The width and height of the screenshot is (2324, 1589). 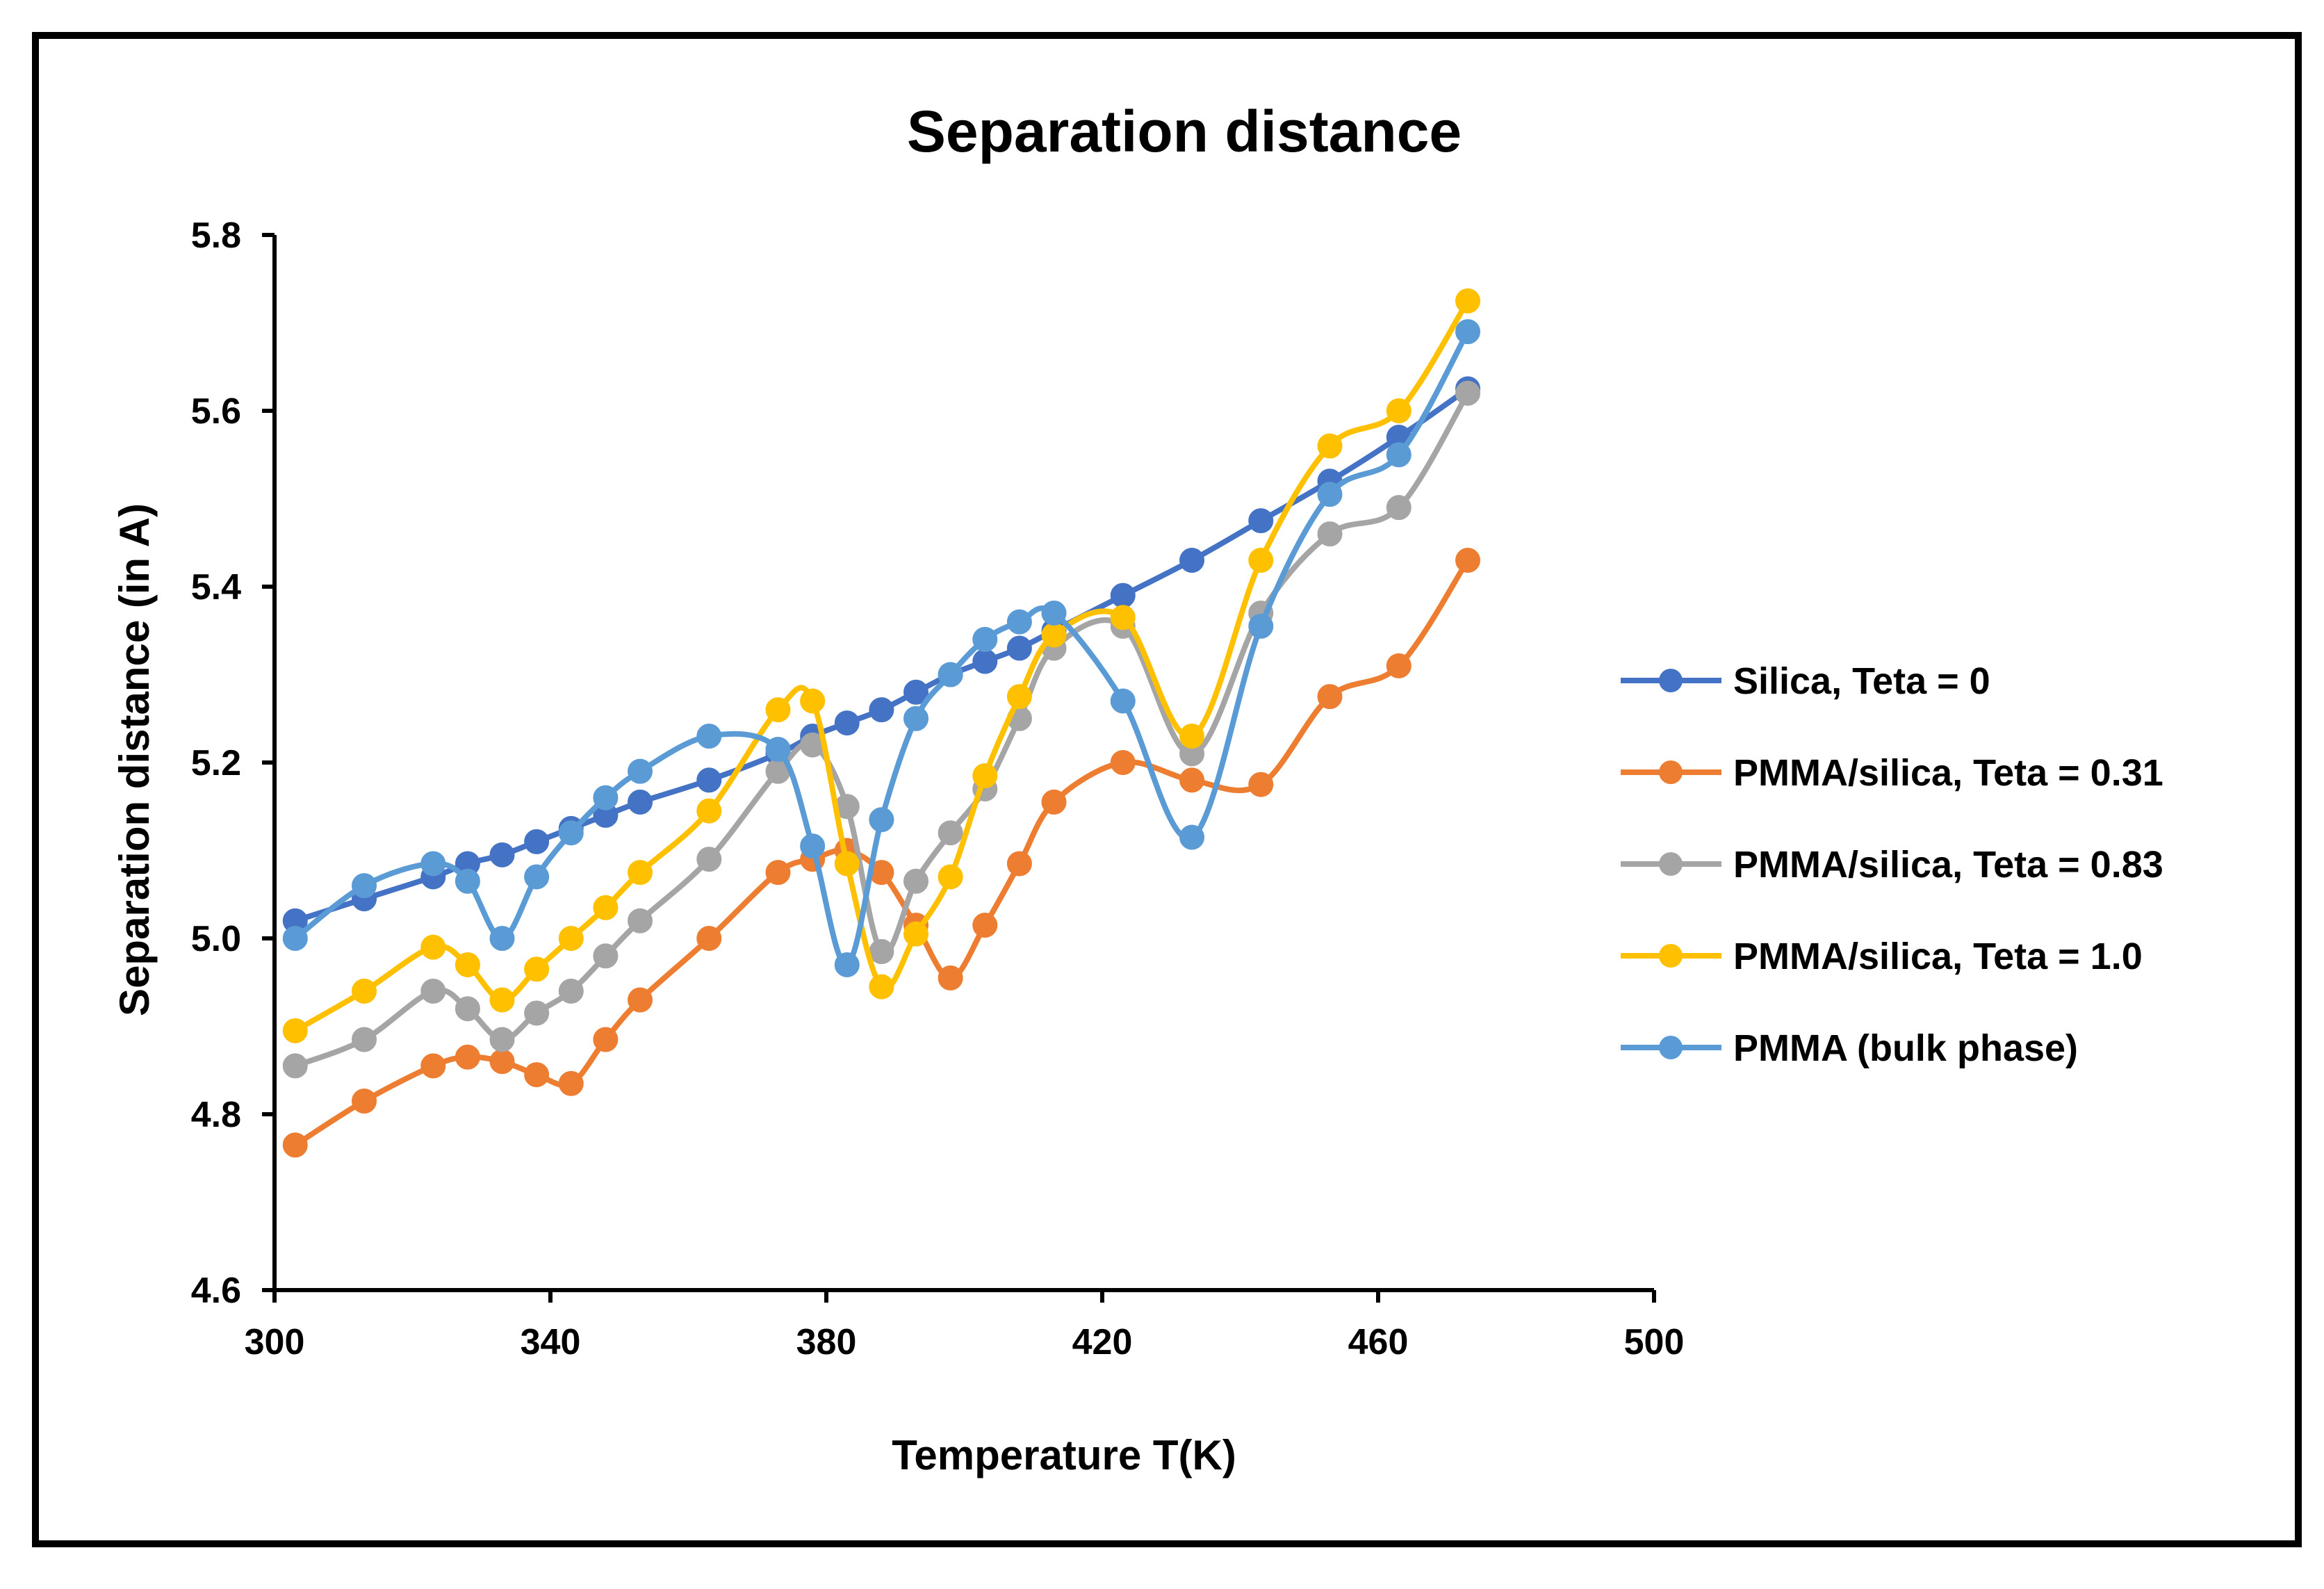 What do you see at coordinates (1064, 1455) in the screenshot?
I see `x-axis-label: Temperature T(K)` at bounding box center [1064, 1455].